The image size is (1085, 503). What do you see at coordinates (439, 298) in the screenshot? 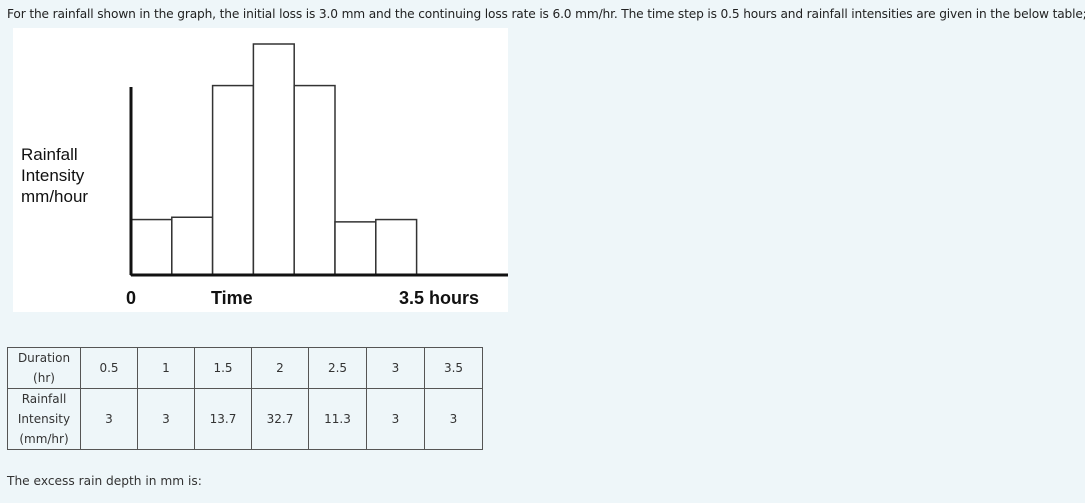
I see `x-tick-end: 3.5 hours` at bounding box center [439, 298].